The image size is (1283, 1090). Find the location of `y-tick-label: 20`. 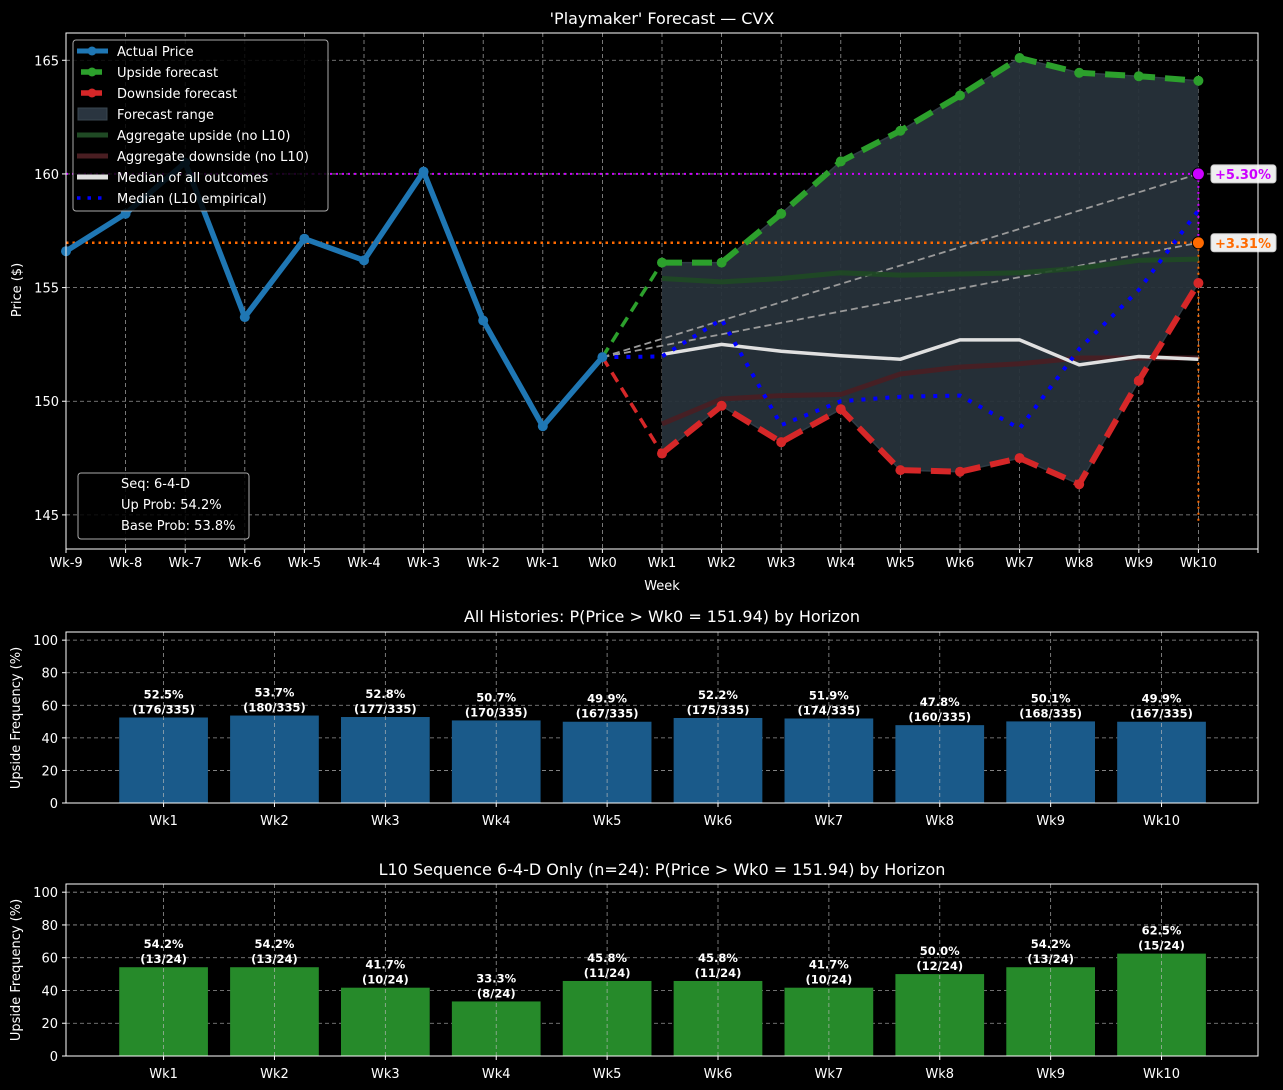

y-tick-label: 20 is located at coordinates (49, 771).